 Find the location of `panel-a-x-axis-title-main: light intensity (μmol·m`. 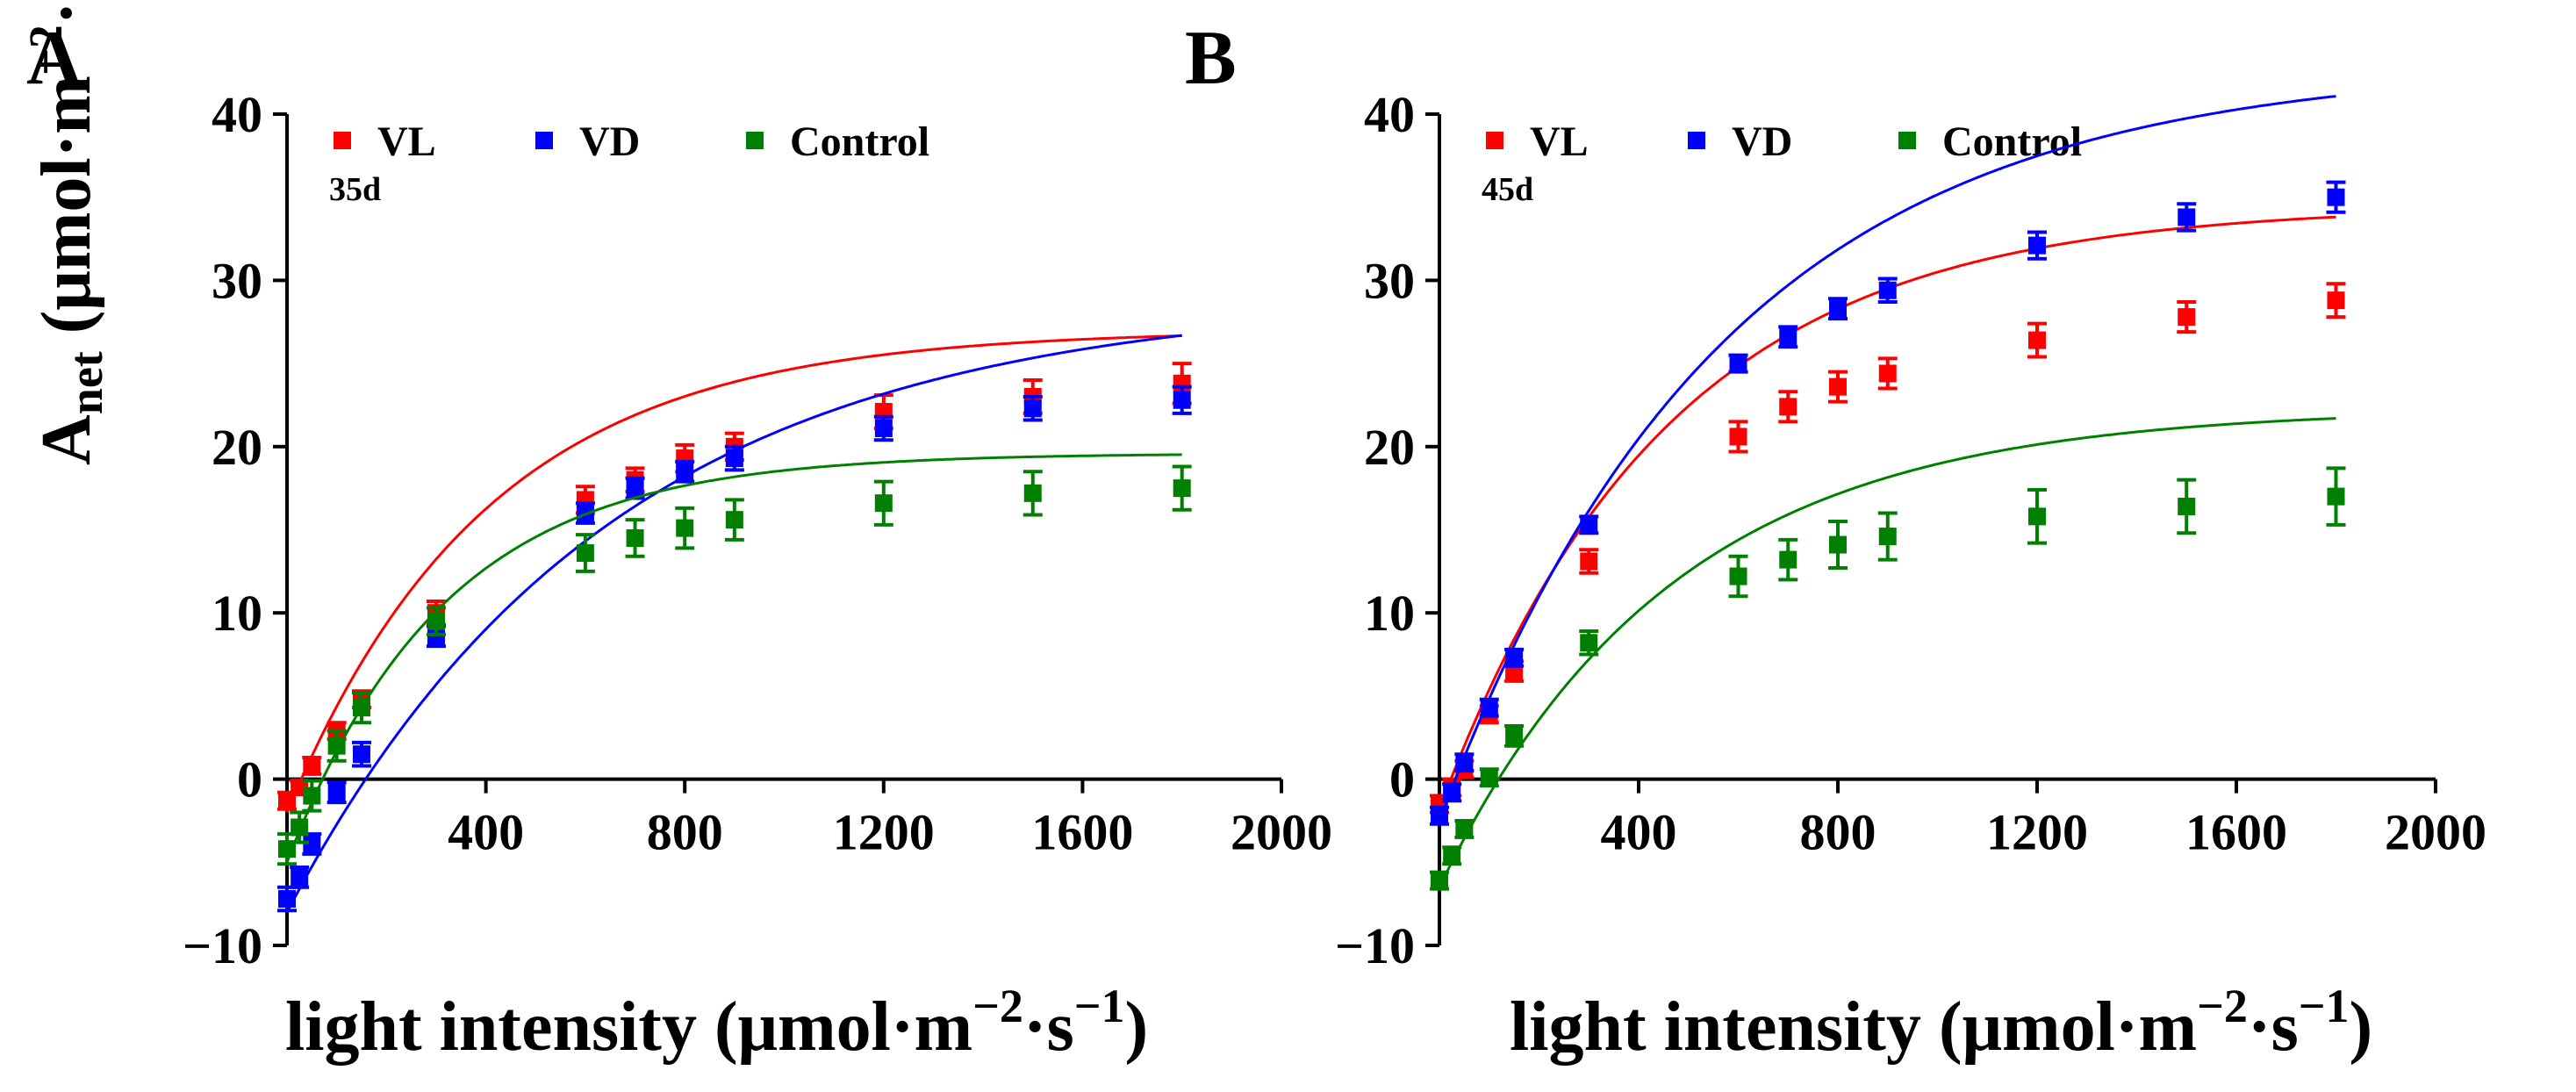

panel-a-x-axis-title-main: light intensity (μmol·m is located at coordinates (629, 1027).